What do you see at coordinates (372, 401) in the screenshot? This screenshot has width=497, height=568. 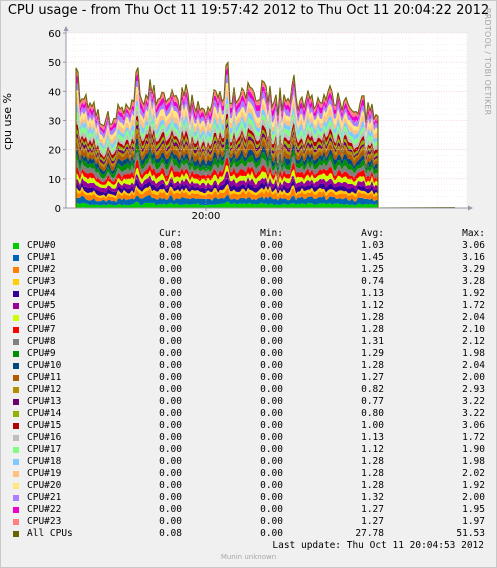 I see `legend-avg: 0.77` at bounding box center [372, 401].